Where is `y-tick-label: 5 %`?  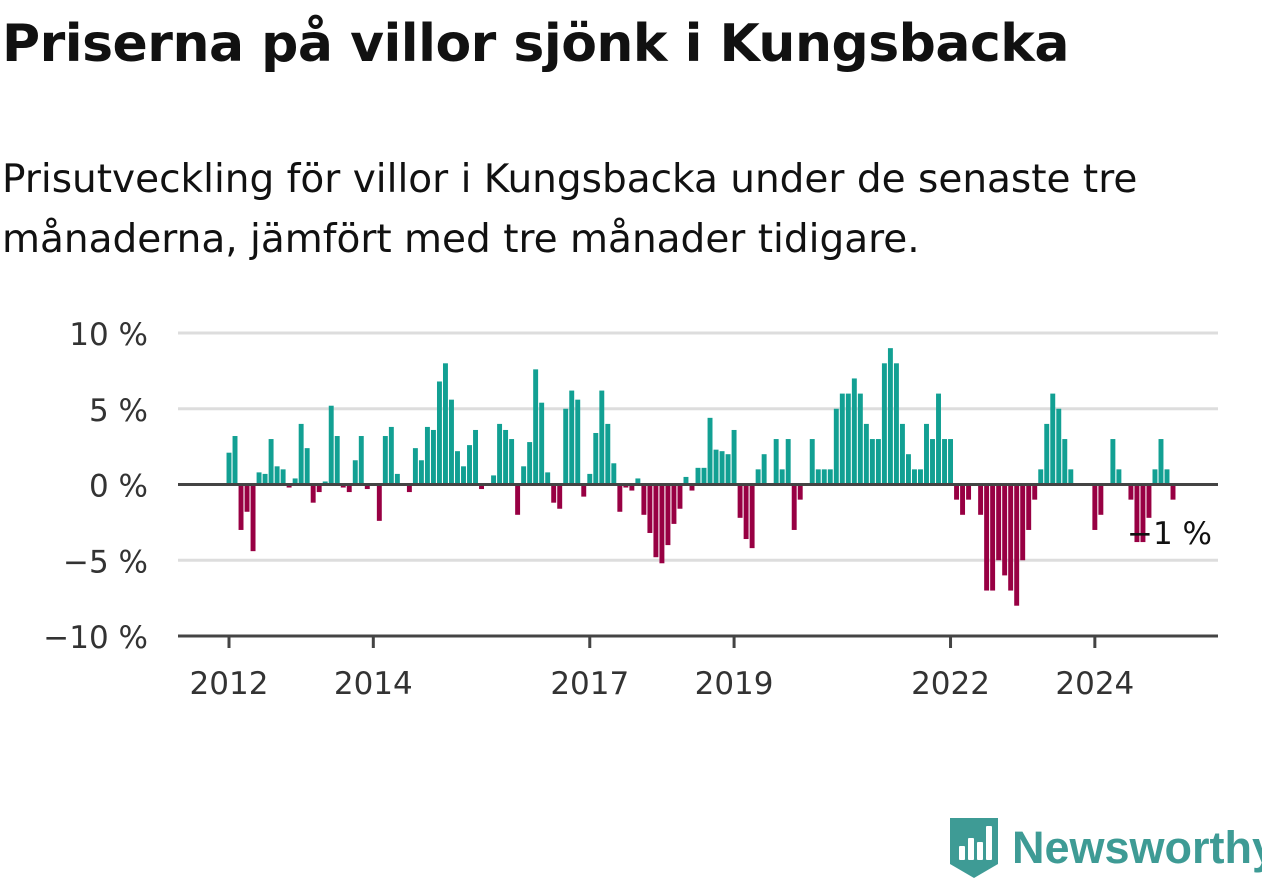 y-tick-label: 5 % is located at coordinates (118, 411).